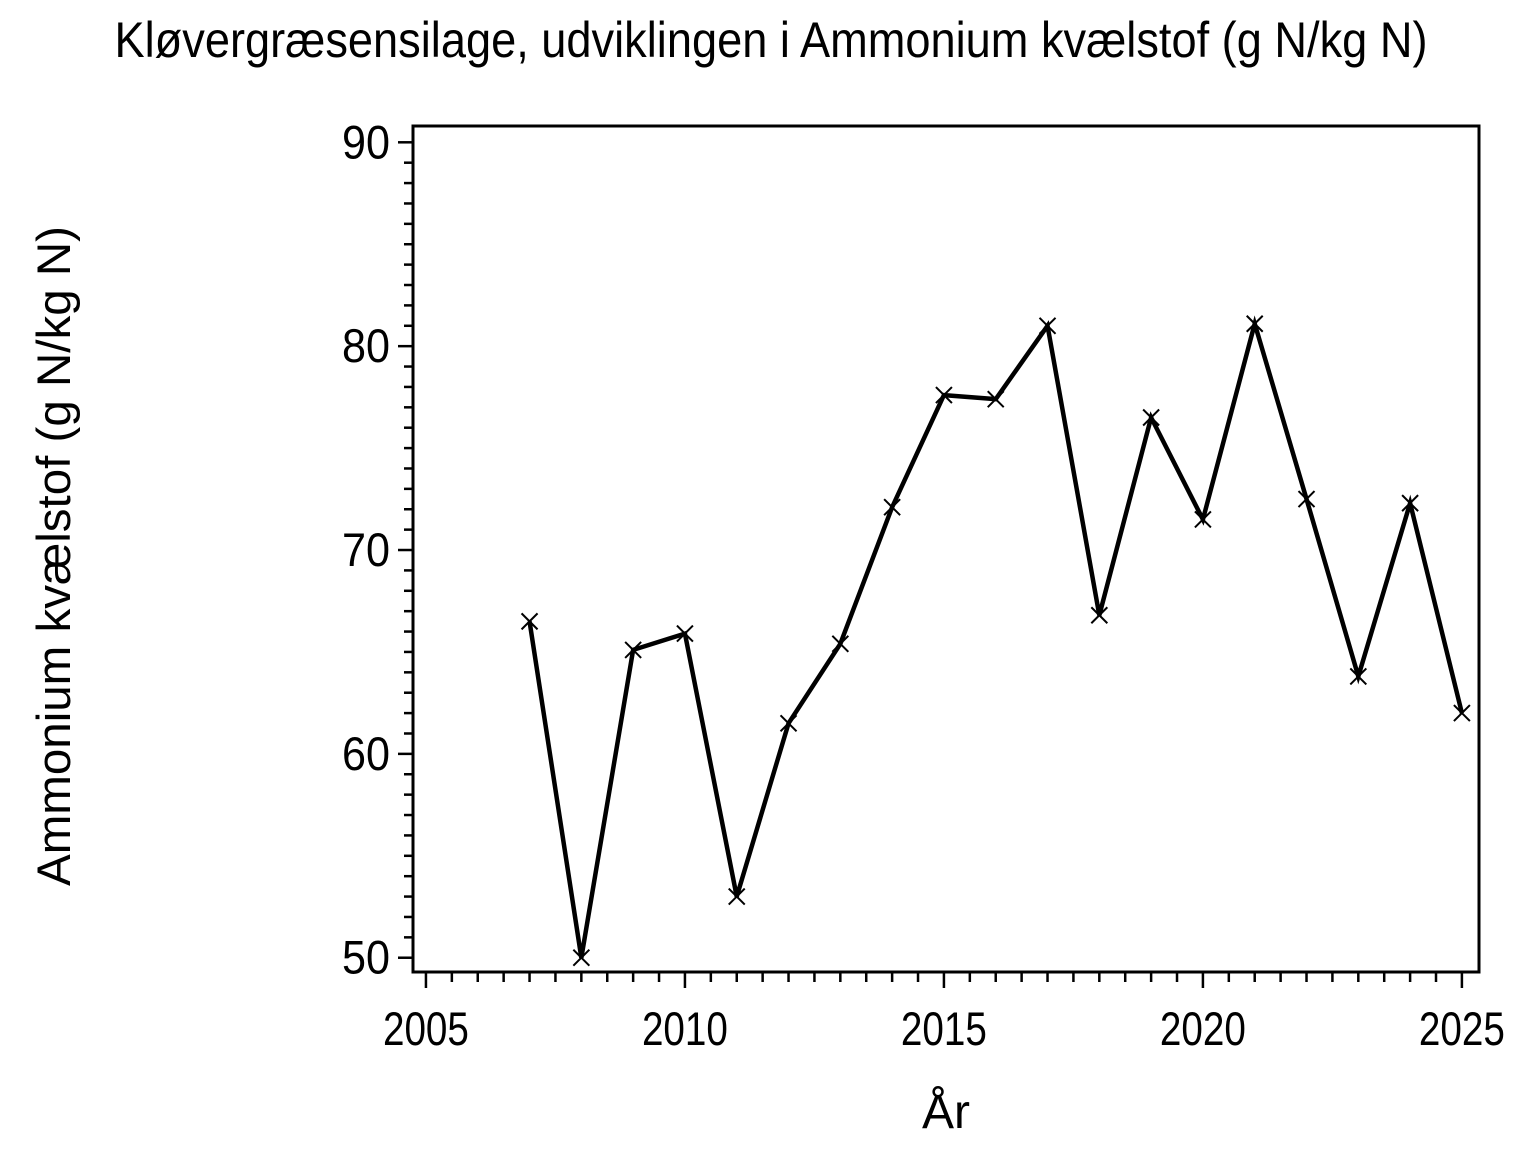 Image resolution: width=1536 pixels, height=1152 pixels. I want to click on x-tick-label: 2010, so click(685, 1028).